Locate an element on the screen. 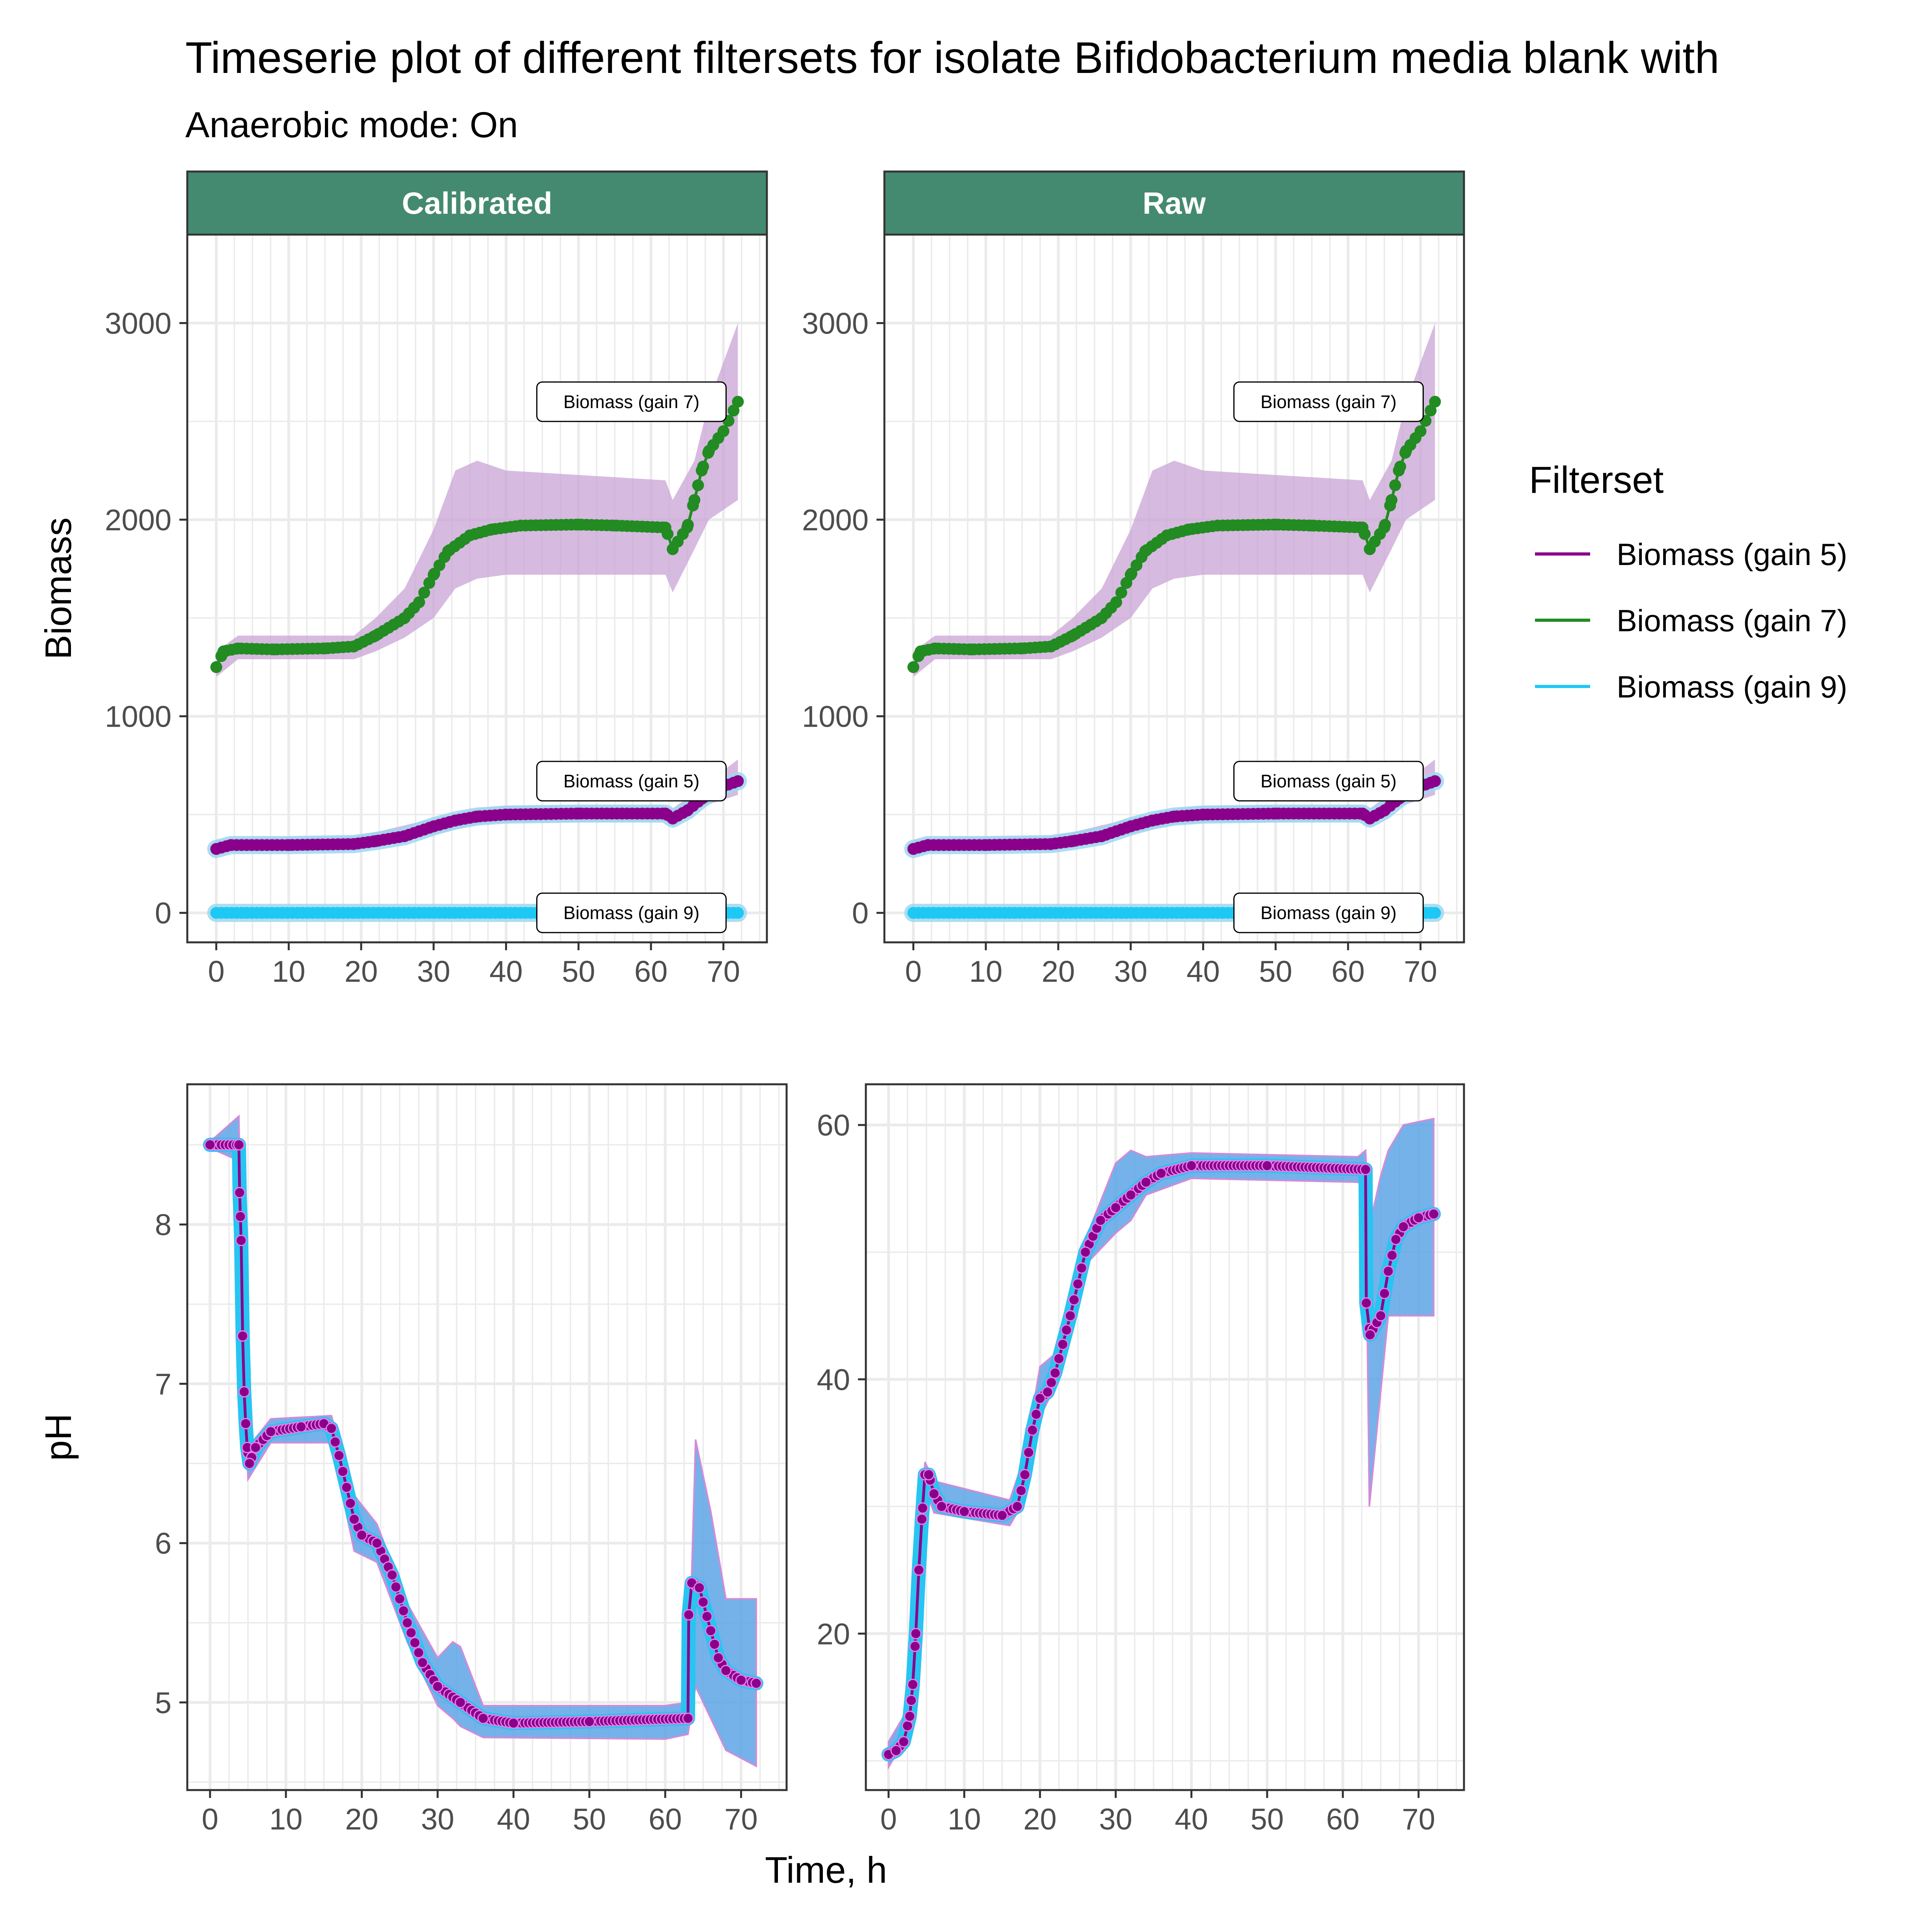  y-tick-label: 7 is located at coordinates (164, 1384).